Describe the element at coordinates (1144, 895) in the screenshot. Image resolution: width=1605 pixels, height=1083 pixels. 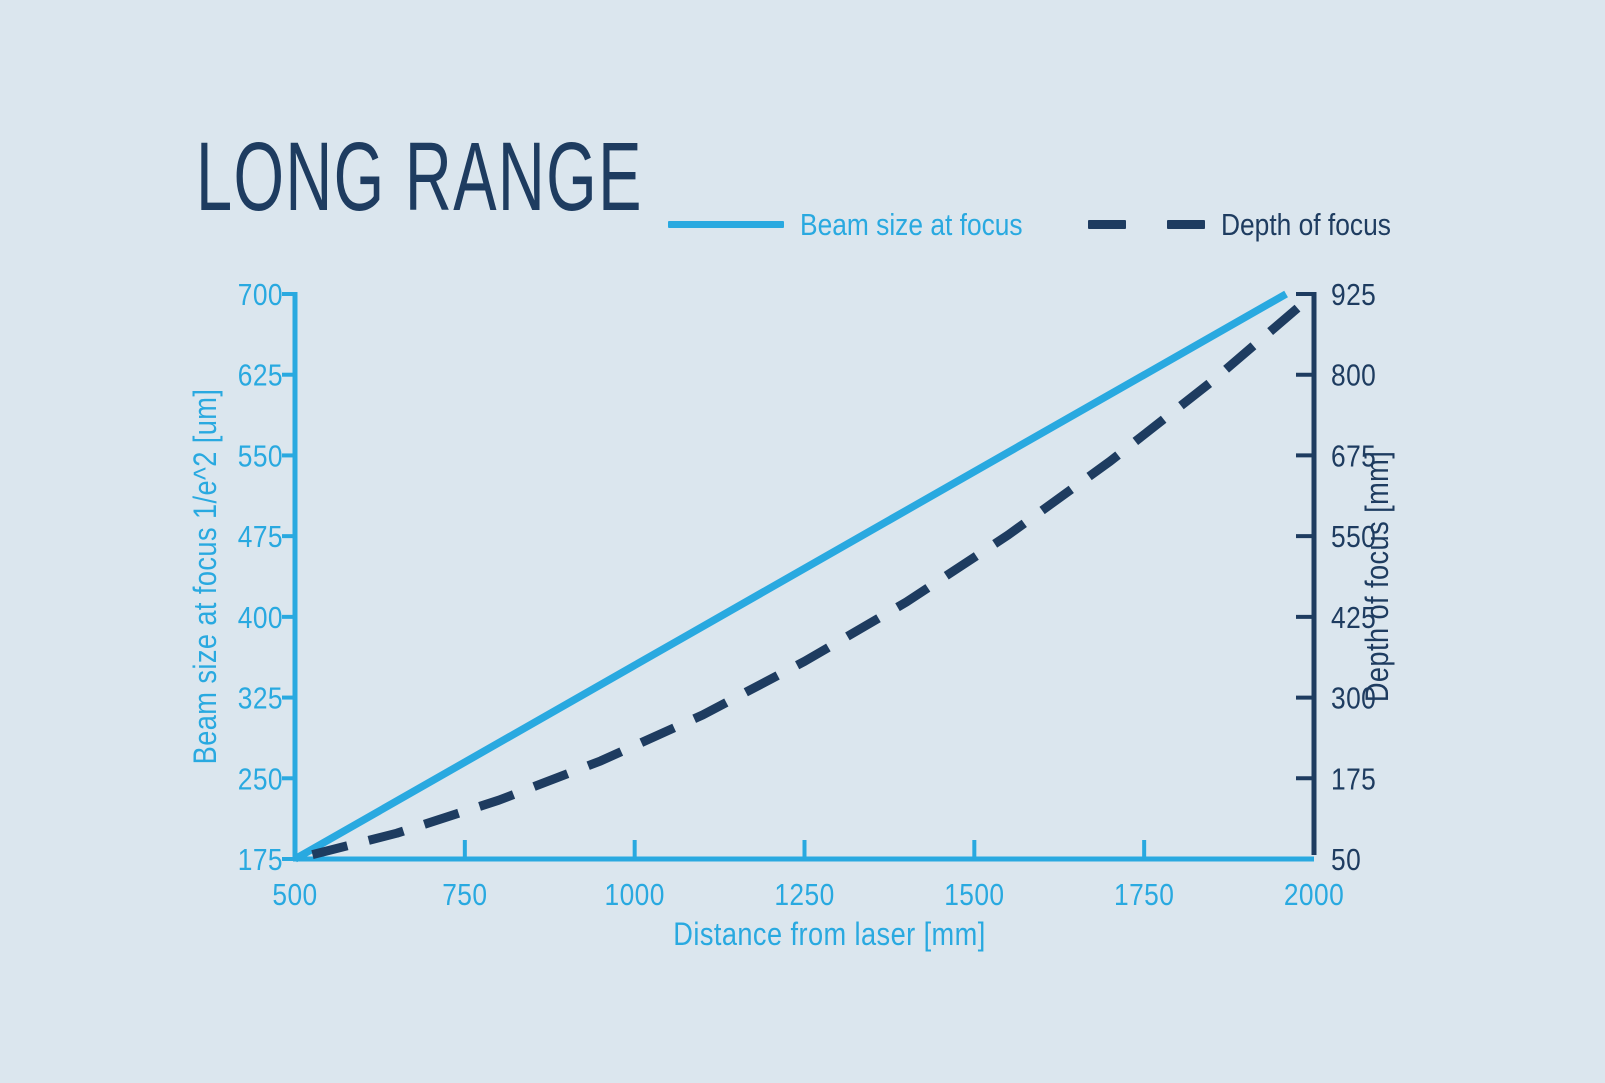
I see `svg-text: 1750` at that location.